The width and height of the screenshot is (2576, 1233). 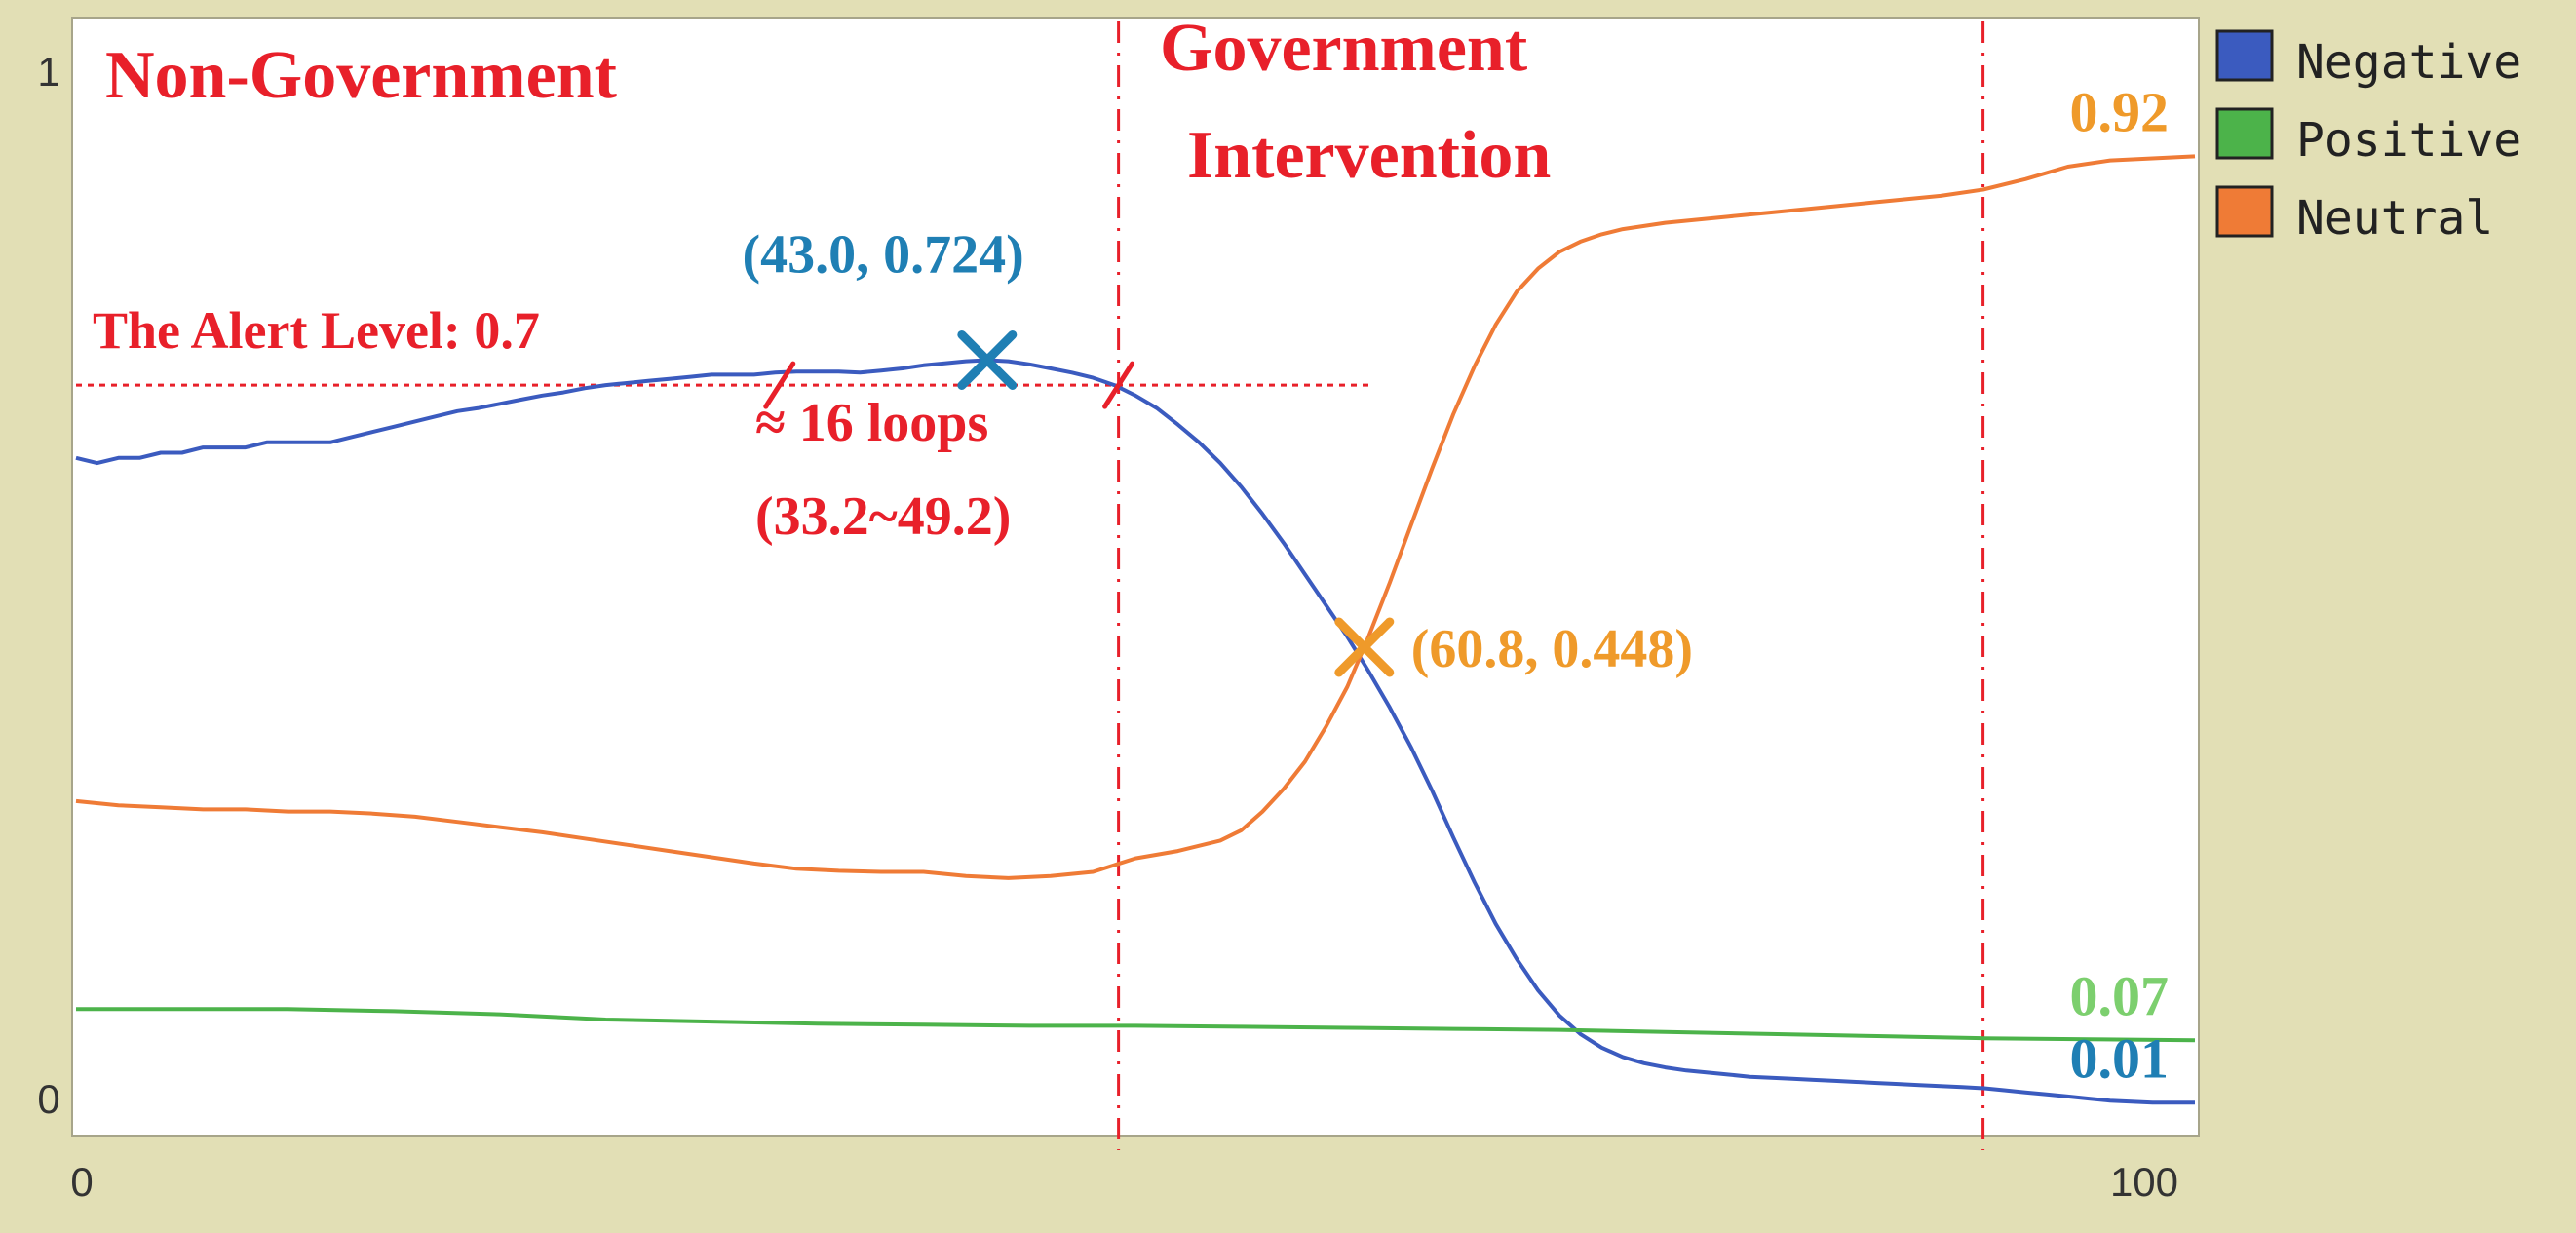 I want to click on loops-range-annotation: (33.2~49.2), so click(x=883, y=516).